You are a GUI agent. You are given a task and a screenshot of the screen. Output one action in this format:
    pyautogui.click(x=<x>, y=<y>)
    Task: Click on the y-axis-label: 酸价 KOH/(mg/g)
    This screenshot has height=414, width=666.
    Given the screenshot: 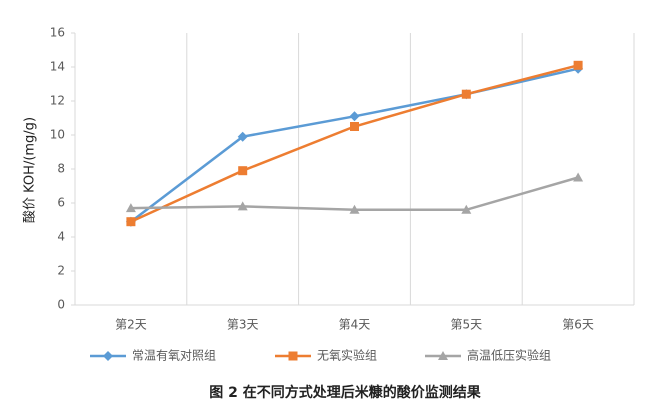 What is the action you would take?
    pyautogui.click(x=30, y=170)
    